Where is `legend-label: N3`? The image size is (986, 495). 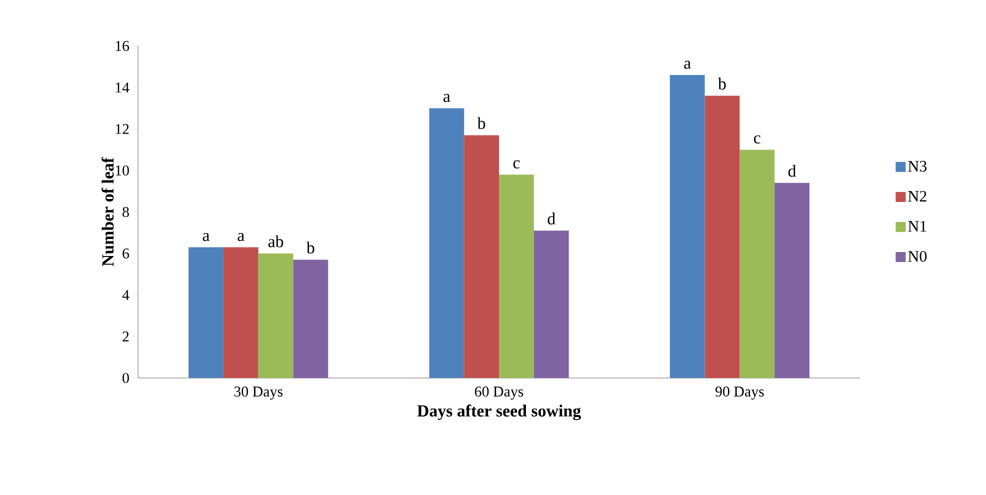
legend-label: N3 is located at coordinates (917, 166).